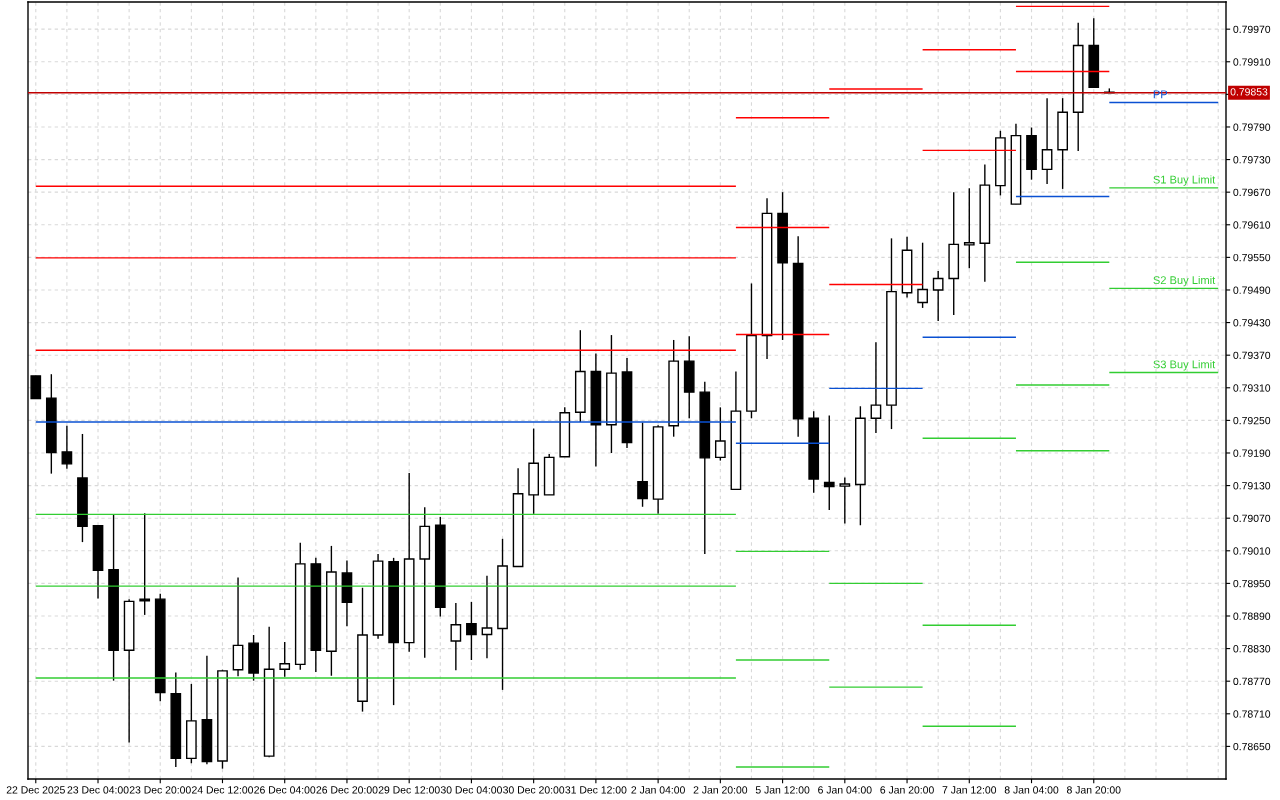 This screenshot has height=800, width=1280. I want to click on y-tick-label: 0.78770, so click(1252, 681).